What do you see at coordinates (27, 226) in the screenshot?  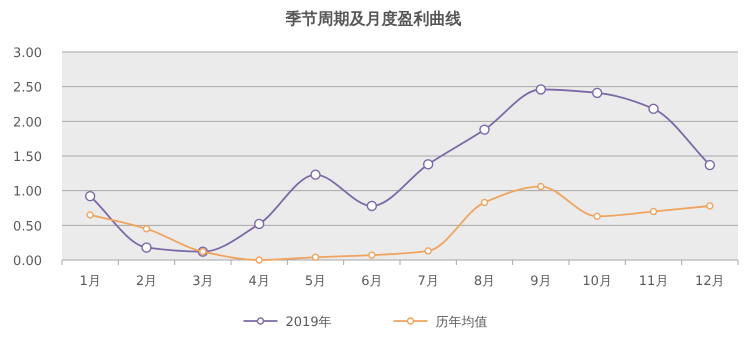 I see `y-tick-label: 0.50` at bounding box center [27, 226].